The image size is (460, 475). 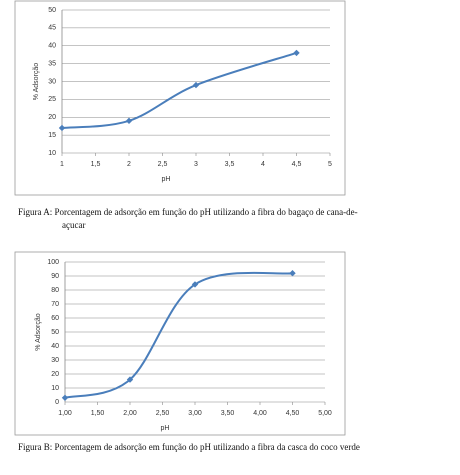 What do you see at coordinates (62, 164) in the screenshot?
I see `x-tick-label: 1` at bounding box center [62, 164].